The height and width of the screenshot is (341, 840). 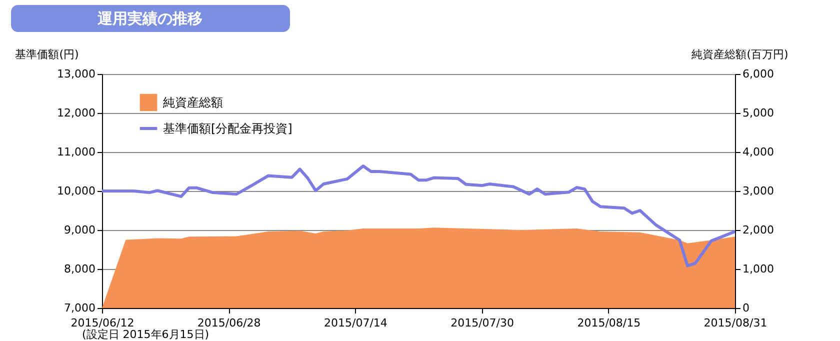 I want to click on x-tick-label: 2015/07/14, so click(x=356, y=323).